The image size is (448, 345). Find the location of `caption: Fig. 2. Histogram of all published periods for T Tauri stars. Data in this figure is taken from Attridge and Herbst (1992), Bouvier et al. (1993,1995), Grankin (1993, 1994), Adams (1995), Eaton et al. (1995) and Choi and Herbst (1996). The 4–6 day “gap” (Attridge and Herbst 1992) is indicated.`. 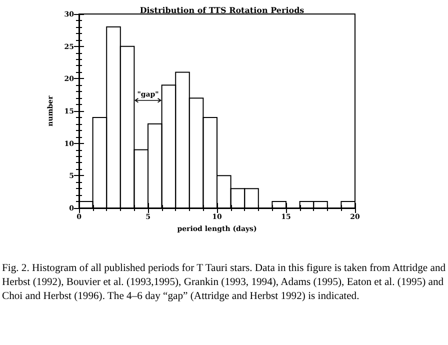

caption: Fig. 2. Histogram of all published periods for T Tauri stars. Data in this figure is taken from Attridge and Herbst (1992), Bouvier et al. (1993,1995), Grankin (1993, 1994), Adams (1995), Eaton et al. (1995) and Choi and Herbst (1996). The 4–6 day “gap” (Attridge and Herbst 1992) is indicated. is located at coordinates (224, 283).